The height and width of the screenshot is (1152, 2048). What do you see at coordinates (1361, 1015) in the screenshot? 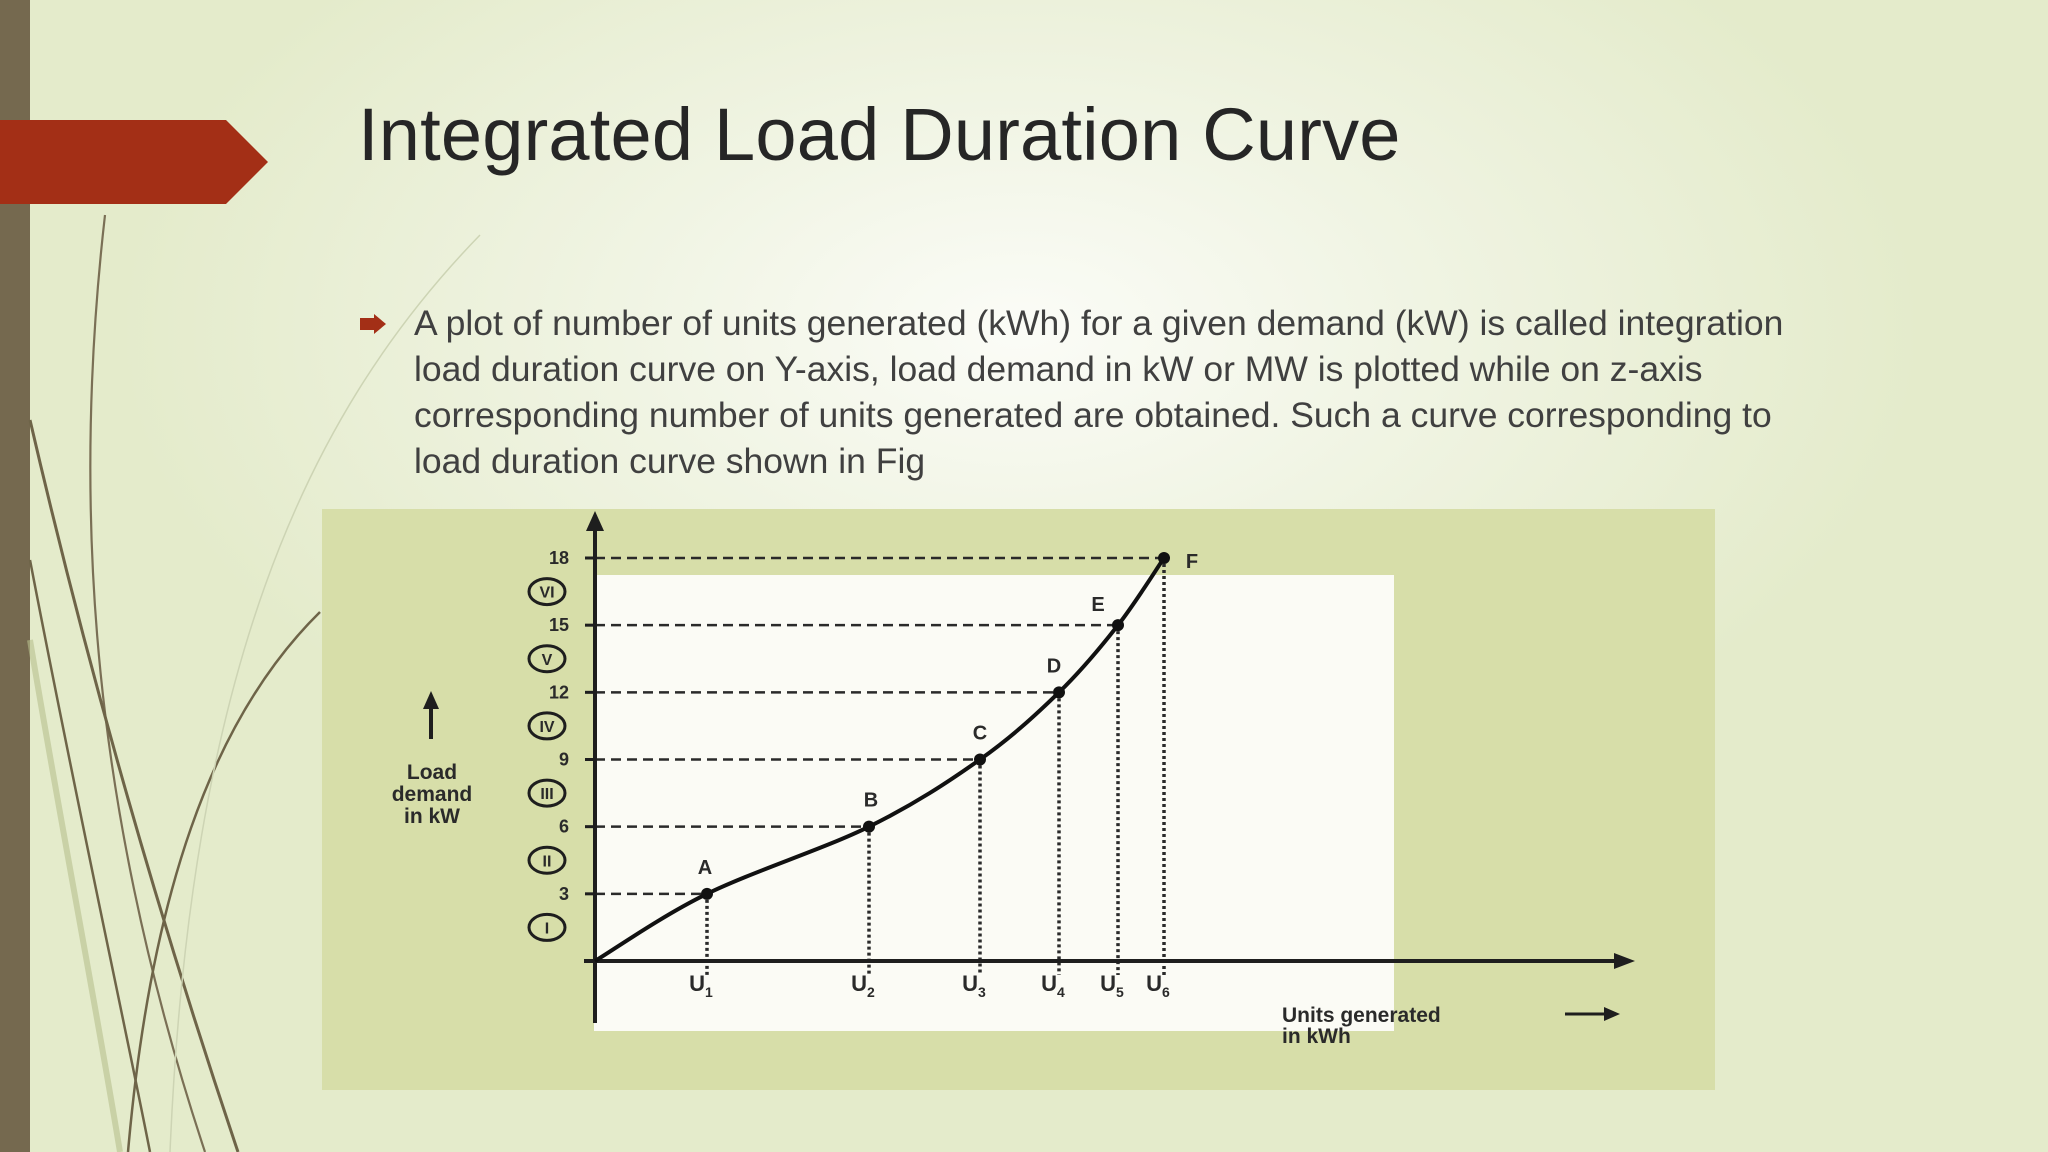
I see `x-label-line-1: Units generated` at bounding box center [1361, 1015].